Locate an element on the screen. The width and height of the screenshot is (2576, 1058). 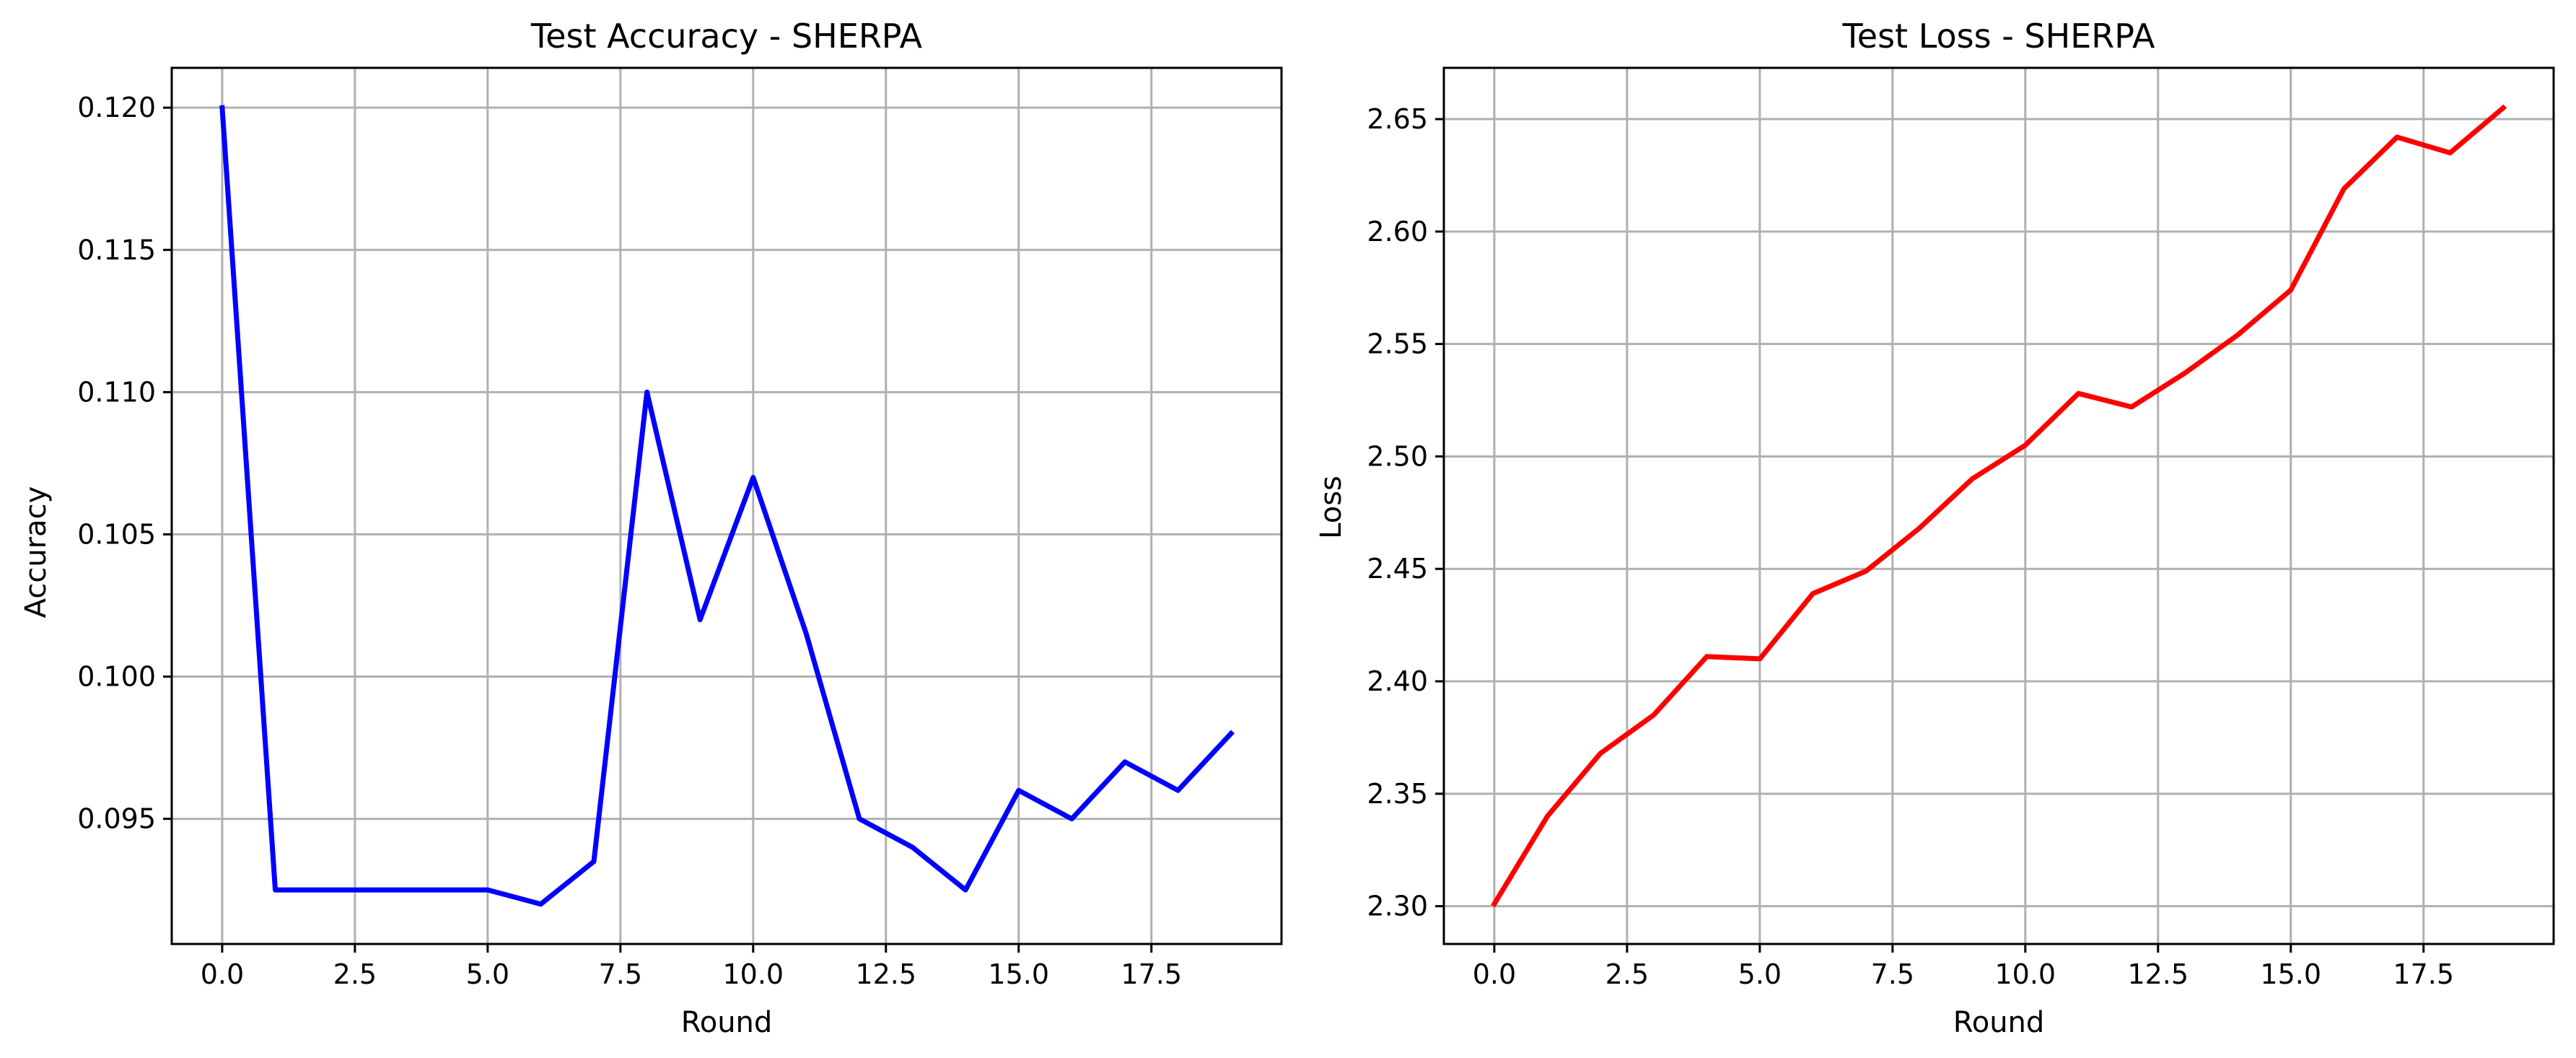
accuracy-x-tick-label: 15.0 is located at coordinates (1018, 974).